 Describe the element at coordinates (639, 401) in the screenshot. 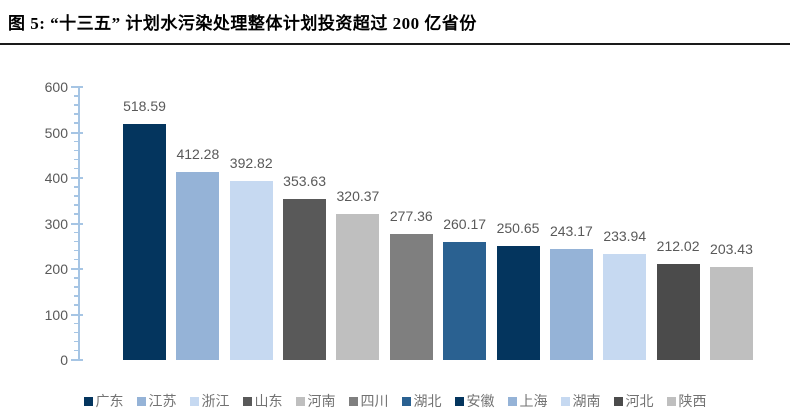

I see `legend-label: 河北` at that location.